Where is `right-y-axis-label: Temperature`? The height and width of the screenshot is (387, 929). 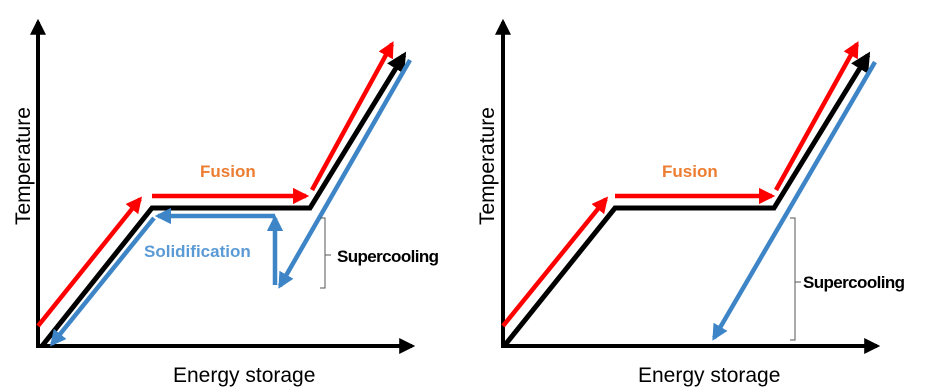 right-y-axis-label: Temperature is located at coordinates (487, 166).